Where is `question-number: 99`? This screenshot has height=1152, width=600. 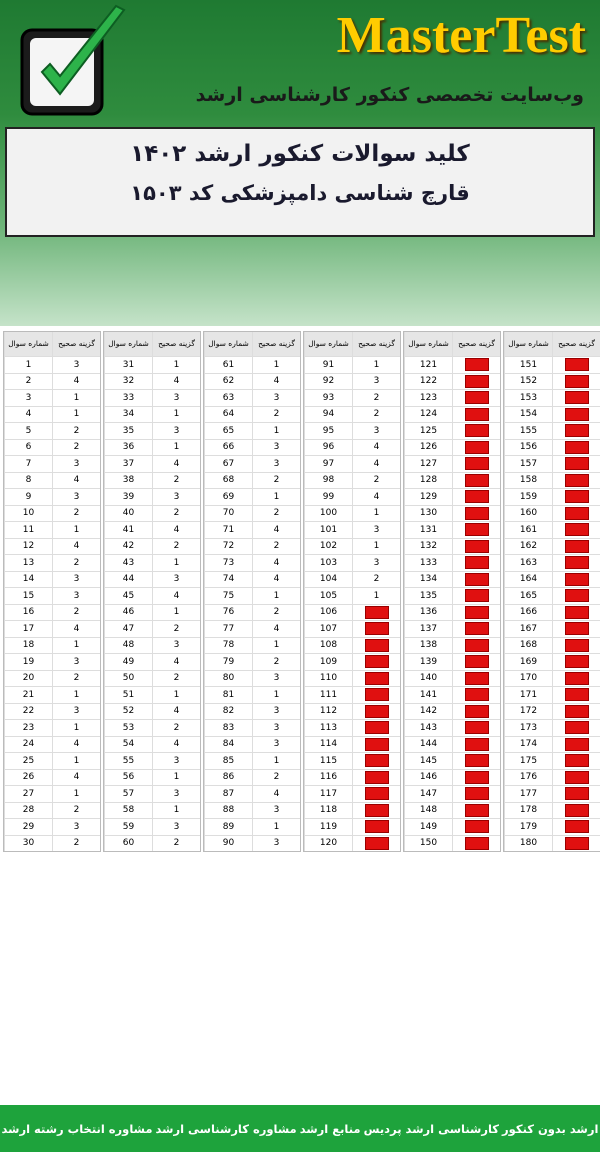
question-number: 99 is located at coordinates (328, 497).